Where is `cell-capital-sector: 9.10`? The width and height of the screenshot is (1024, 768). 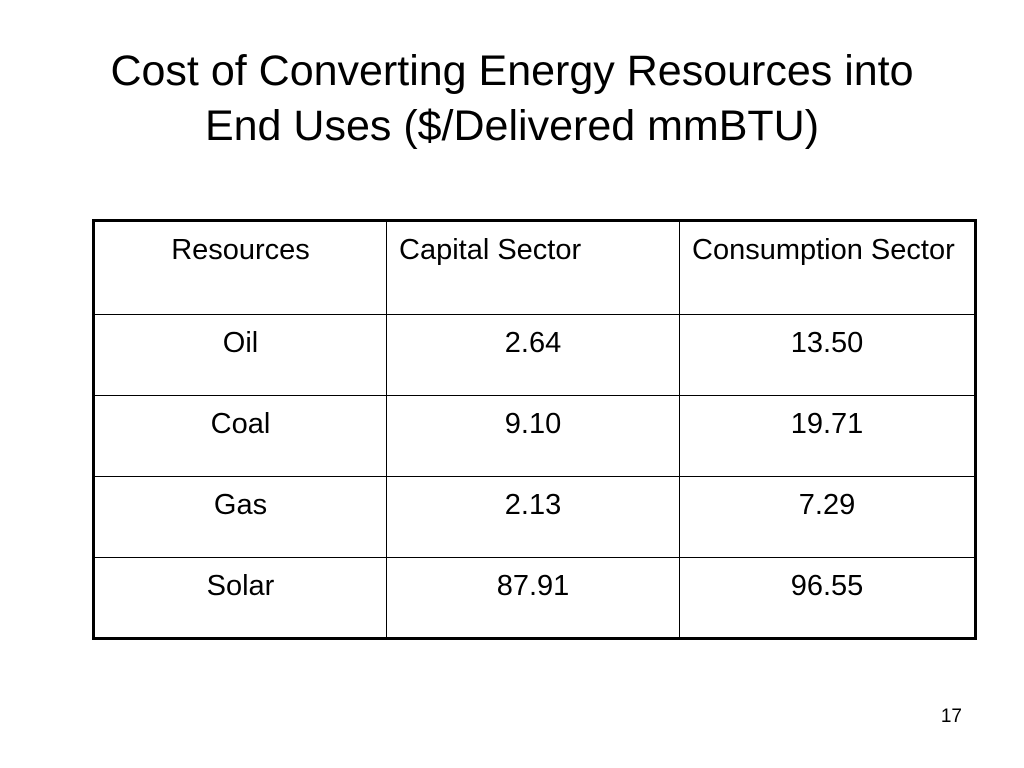
cell-capital-sector: 9.10 is located at coordinates (533, 436).